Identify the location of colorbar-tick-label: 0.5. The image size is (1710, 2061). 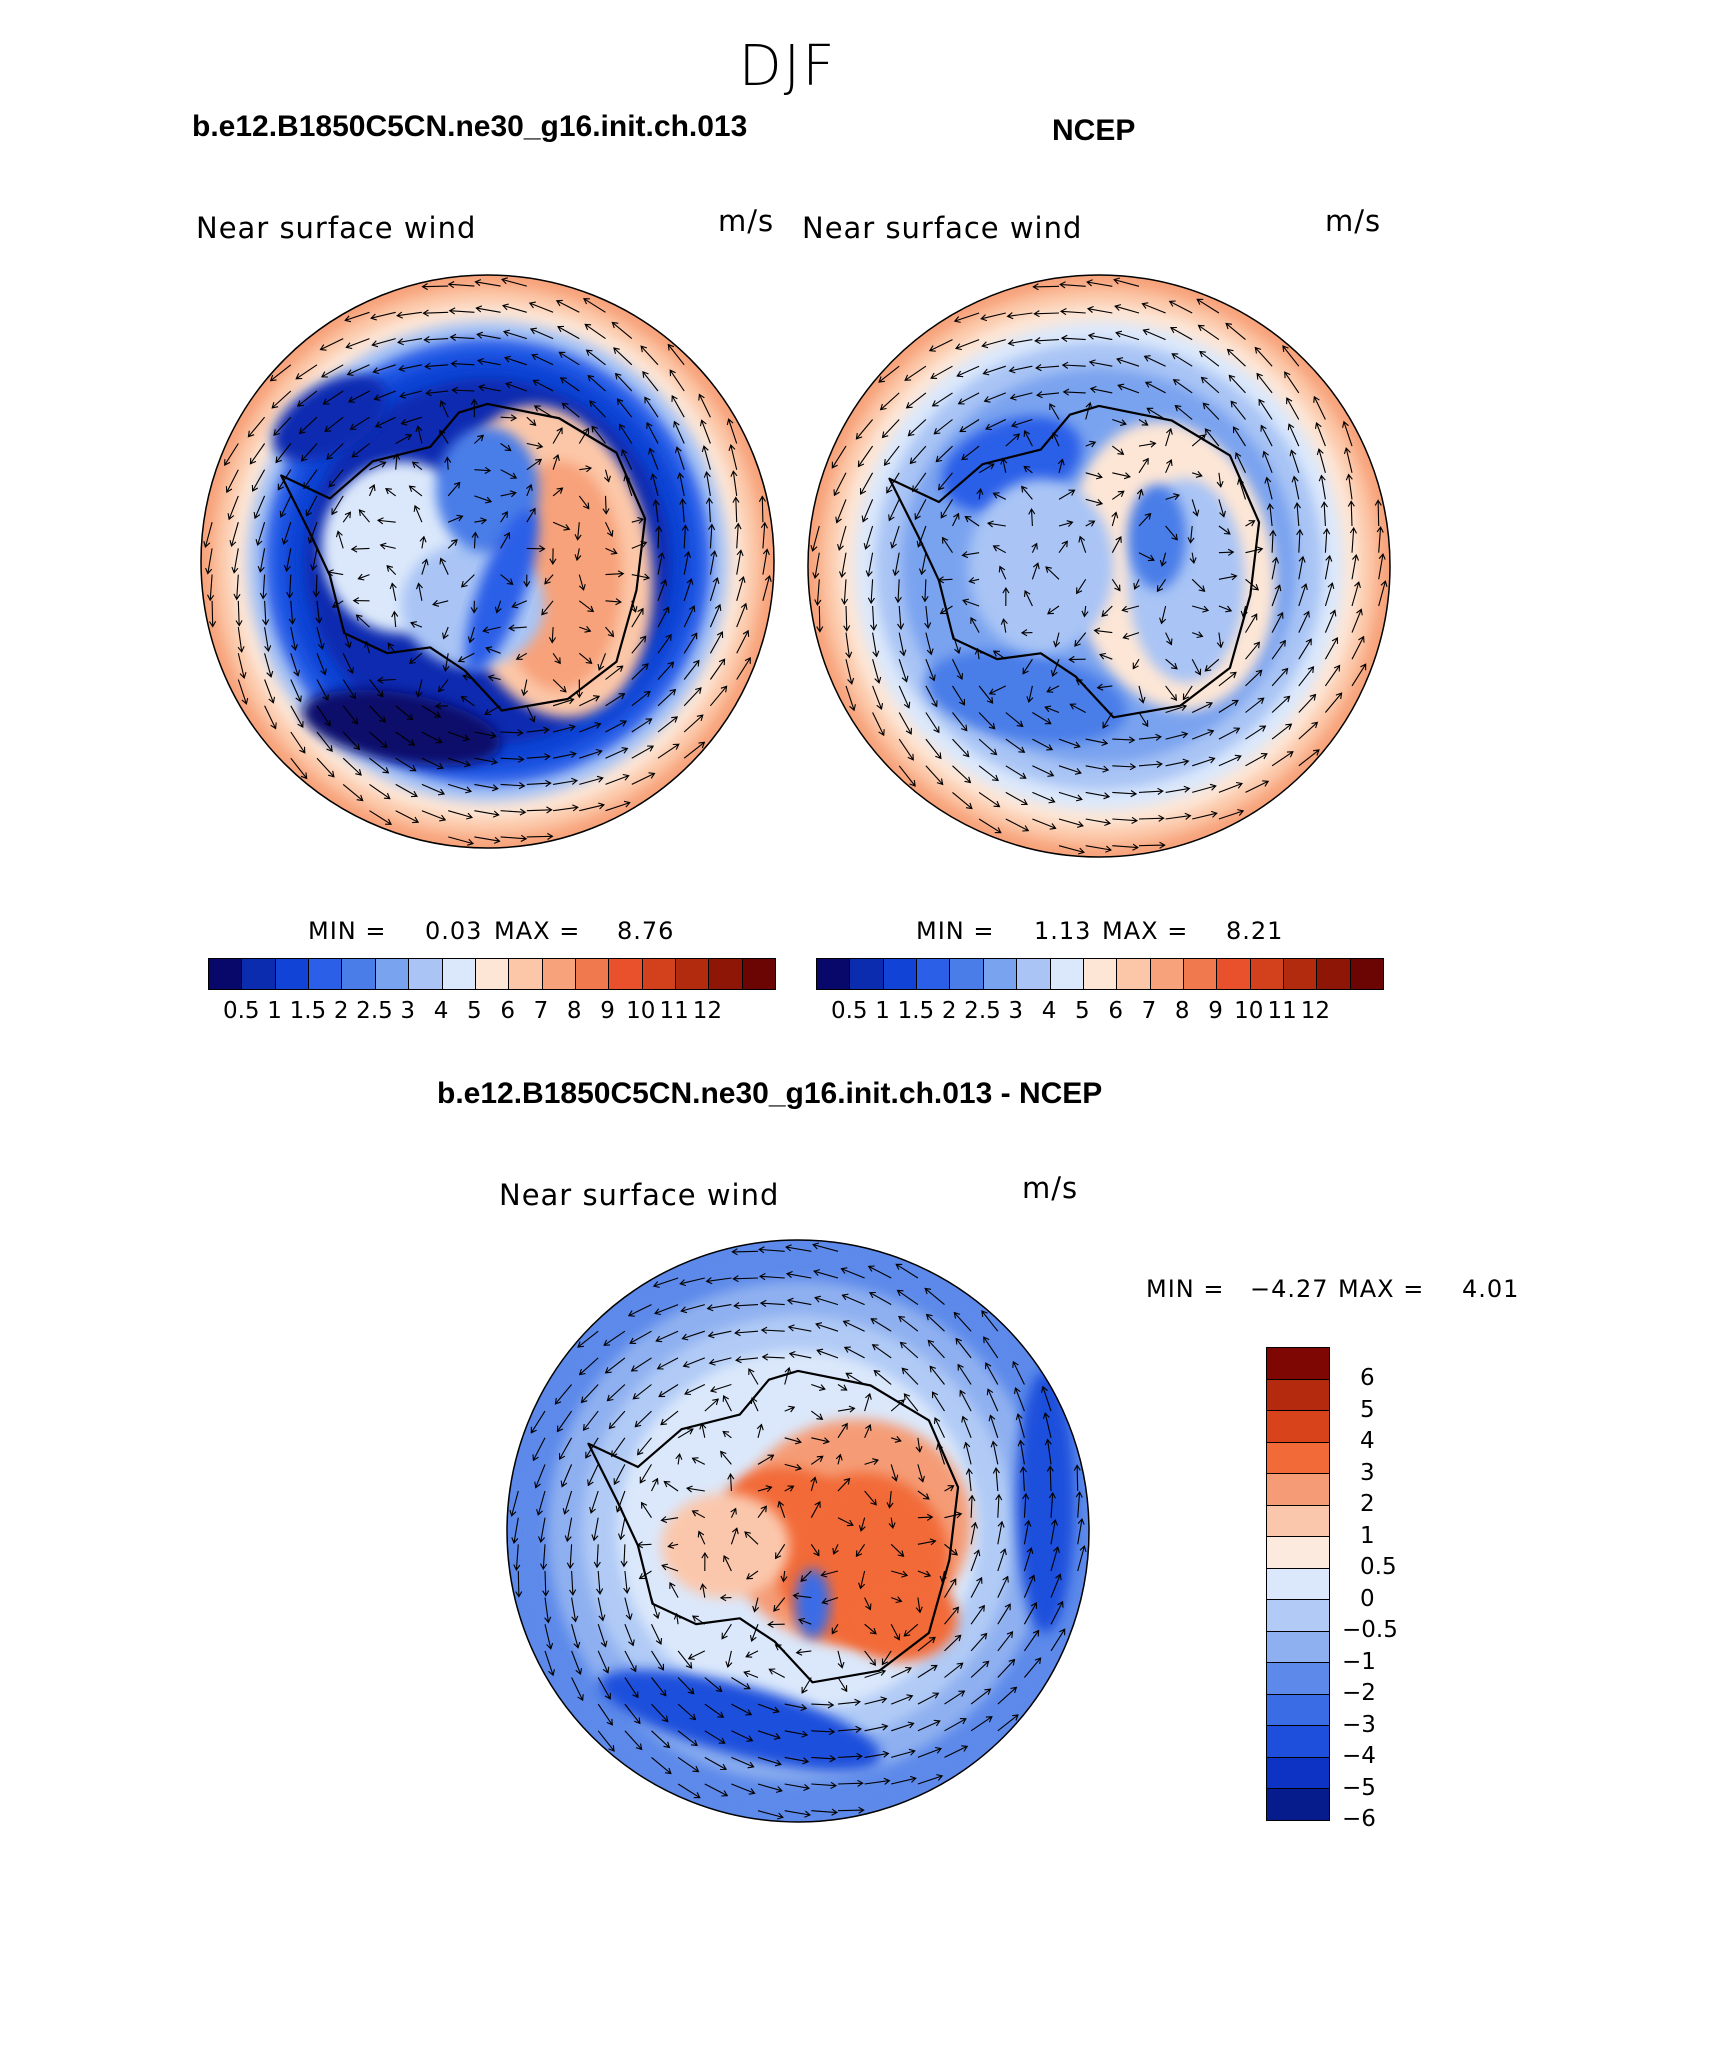
(1378, 1567).